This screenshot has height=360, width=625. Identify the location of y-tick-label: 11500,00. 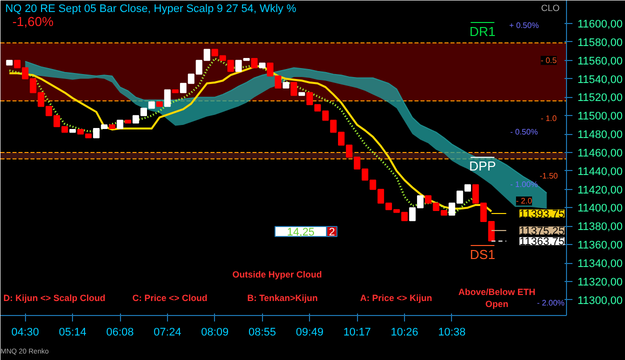
(600, 116).